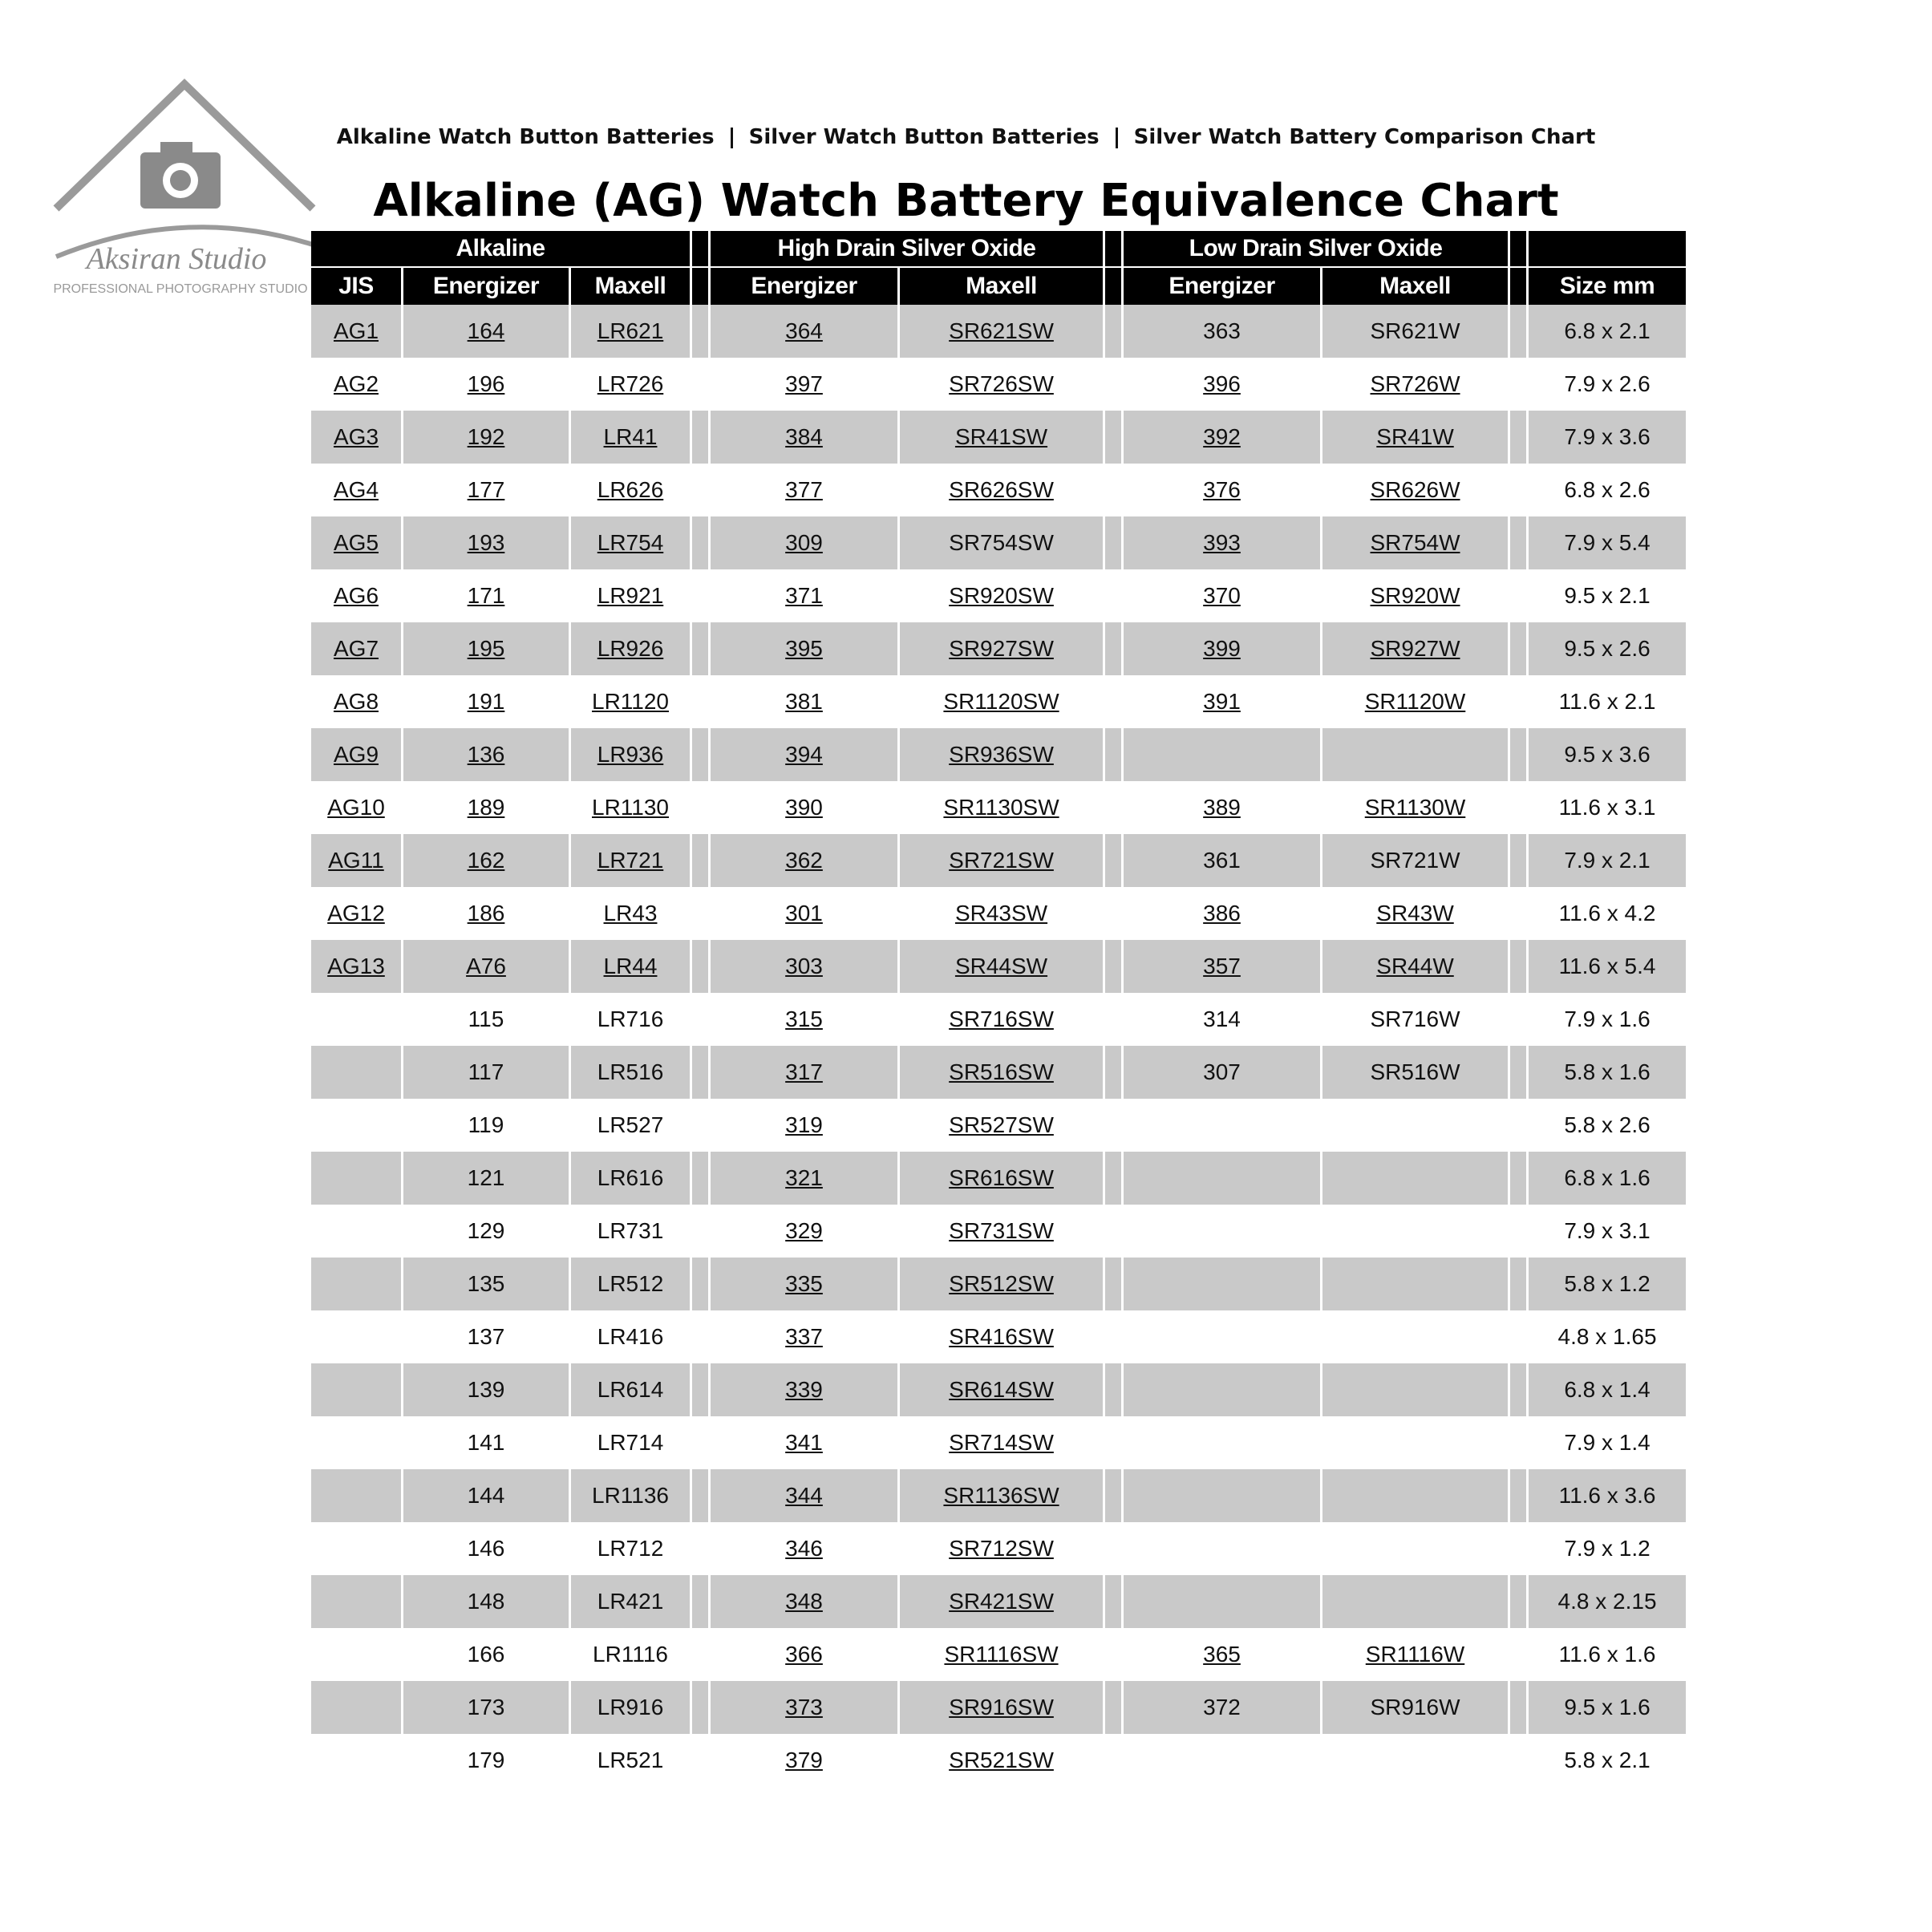 This screenshot has width=1932, height=1932. What do you see at coordinates (804, 490) in the screenshot?
I see `cell-link: 377` at bounding box center [804, 490].